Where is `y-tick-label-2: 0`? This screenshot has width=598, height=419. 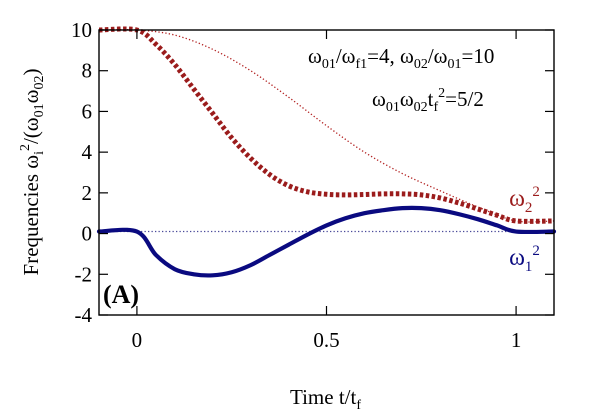
y-tick-label-2: 0 is located at coordinates (87, 234).